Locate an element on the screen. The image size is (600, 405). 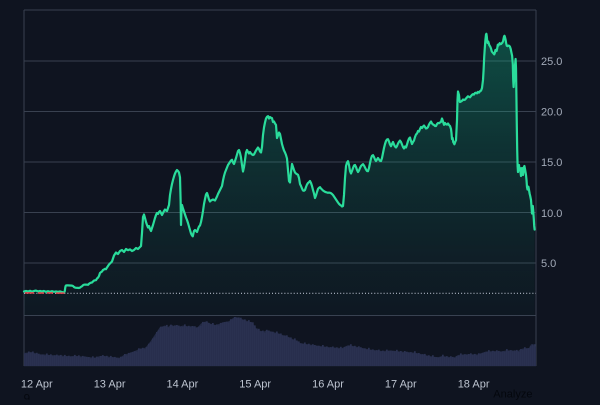
svg-text: 14 Apr is located at coordinates (182, 385).